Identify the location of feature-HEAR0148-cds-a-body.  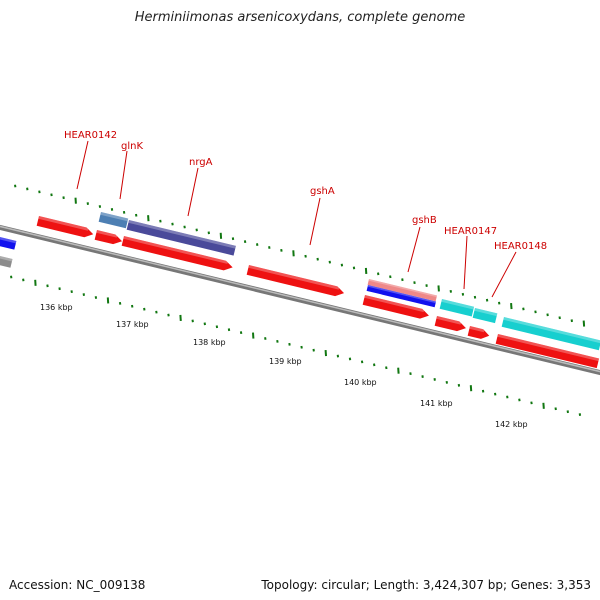
(478, 332).